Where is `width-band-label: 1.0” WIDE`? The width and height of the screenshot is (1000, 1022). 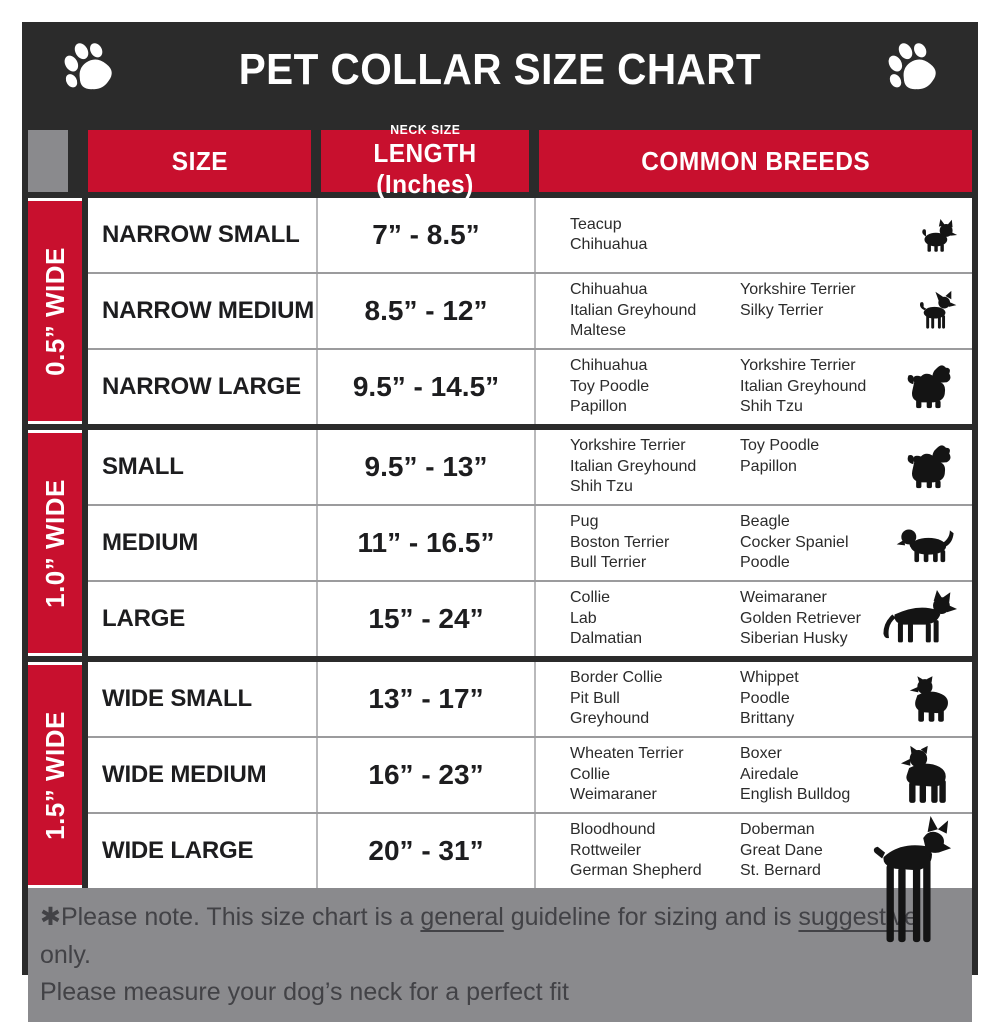 width-band-label: 1.0” WIDE is located at coordinates (55, 543).